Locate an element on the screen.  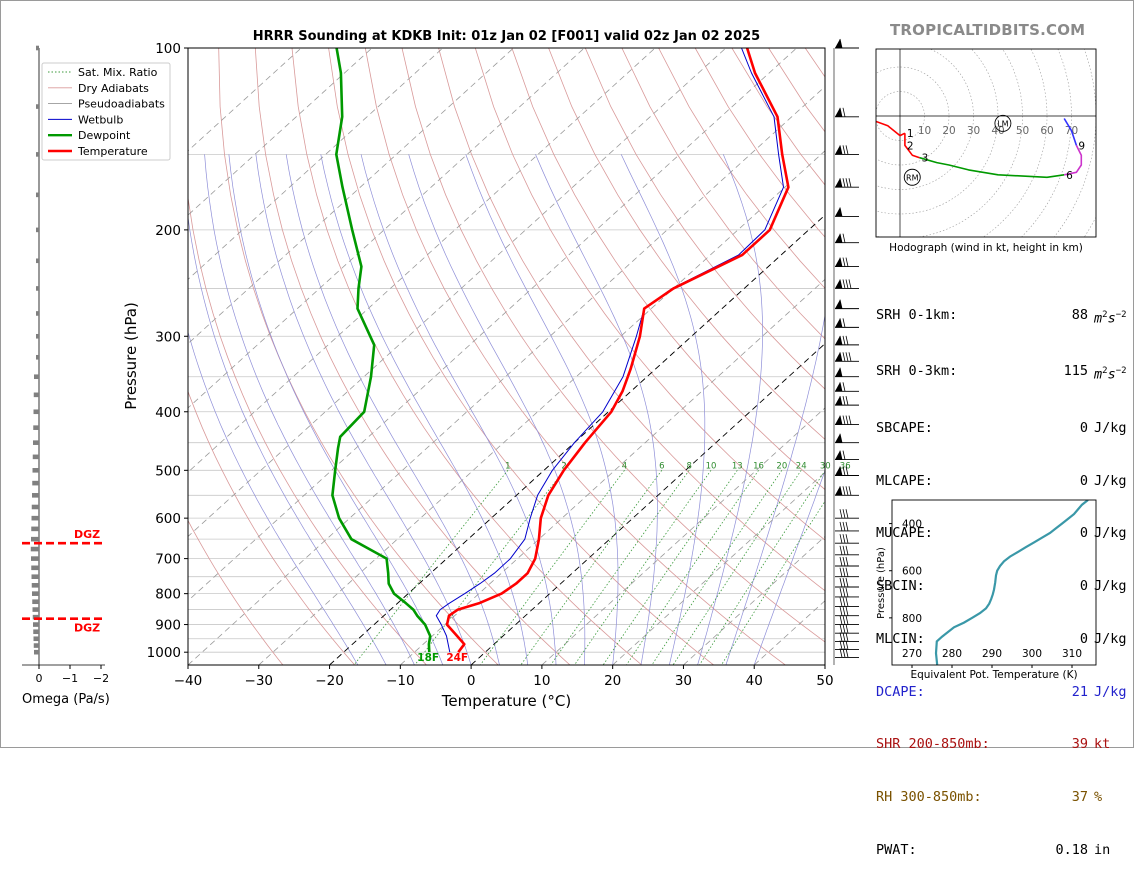
omega-axis-label: Omega (Pa/s) is located at coordinates (66, 699).